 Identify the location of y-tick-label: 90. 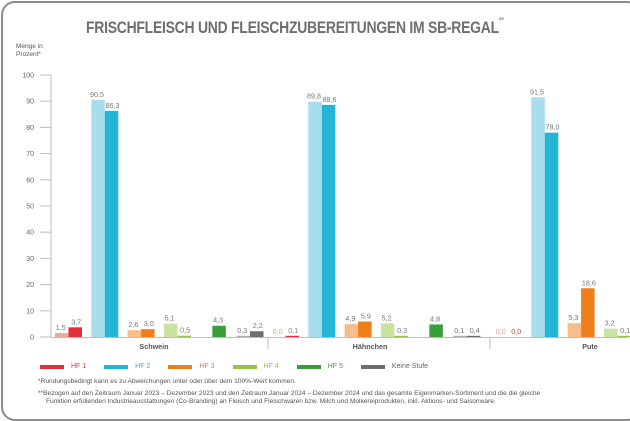
(30, 102).